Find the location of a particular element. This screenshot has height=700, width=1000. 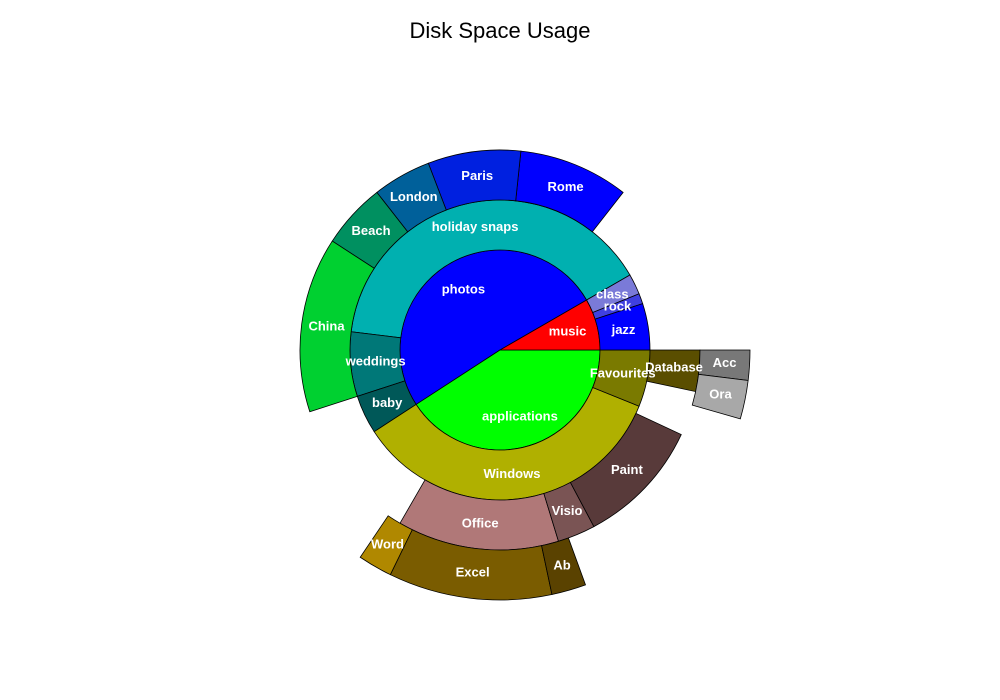

label-office: Office is located at coordinates (480, 522).